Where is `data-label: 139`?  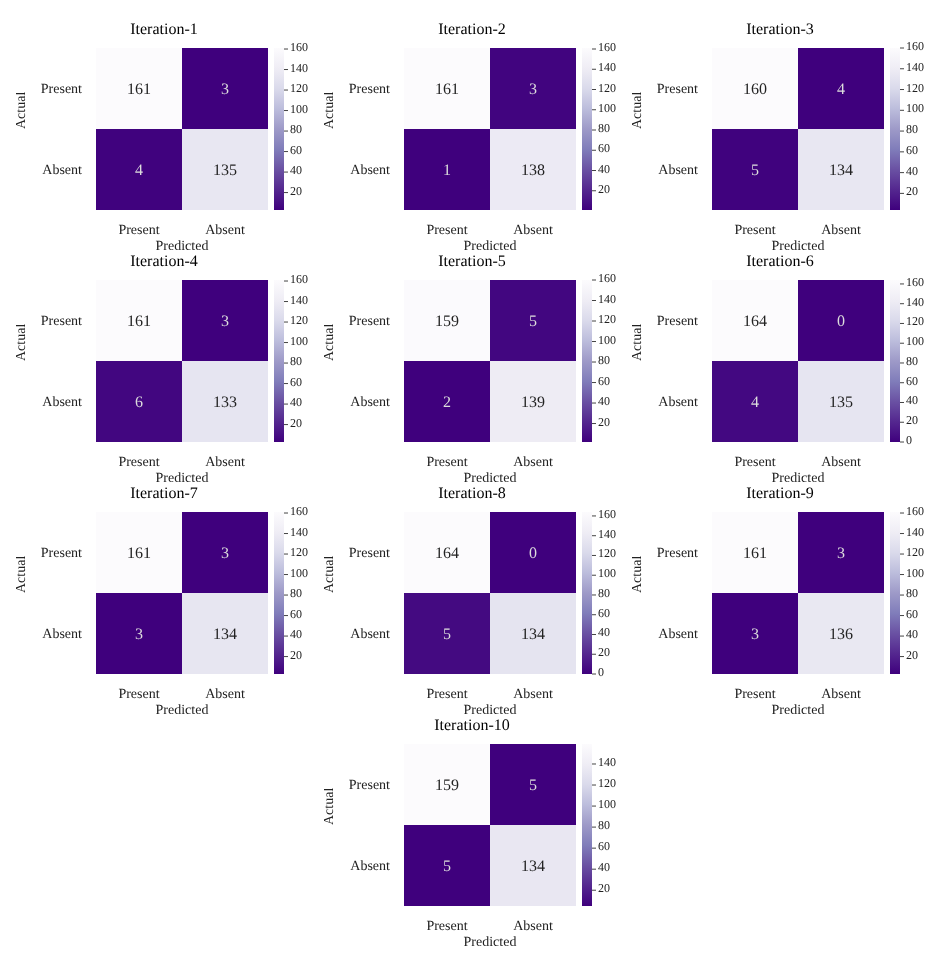
data-label: 139 is located at coordinates (533, 401).